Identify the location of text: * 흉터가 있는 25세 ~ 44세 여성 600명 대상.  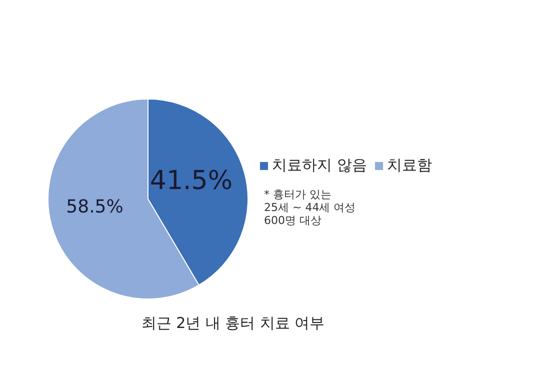
(310, 207).